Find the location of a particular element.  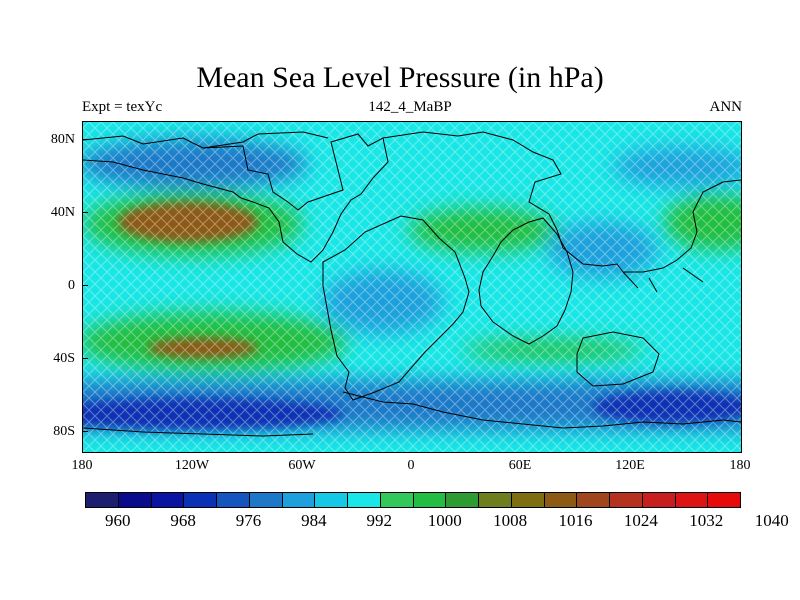

lon-label-60w: 60W is located at coordinates (302, 465).